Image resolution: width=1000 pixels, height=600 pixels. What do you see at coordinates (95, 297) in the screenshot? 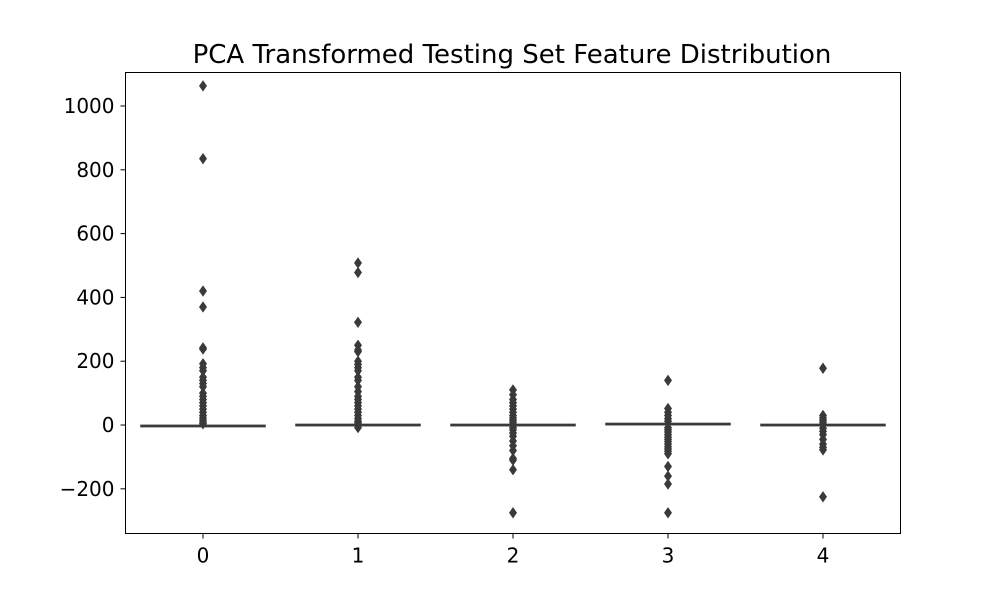
I see `y-tick-label: 400` at bounding box center [95, 297].